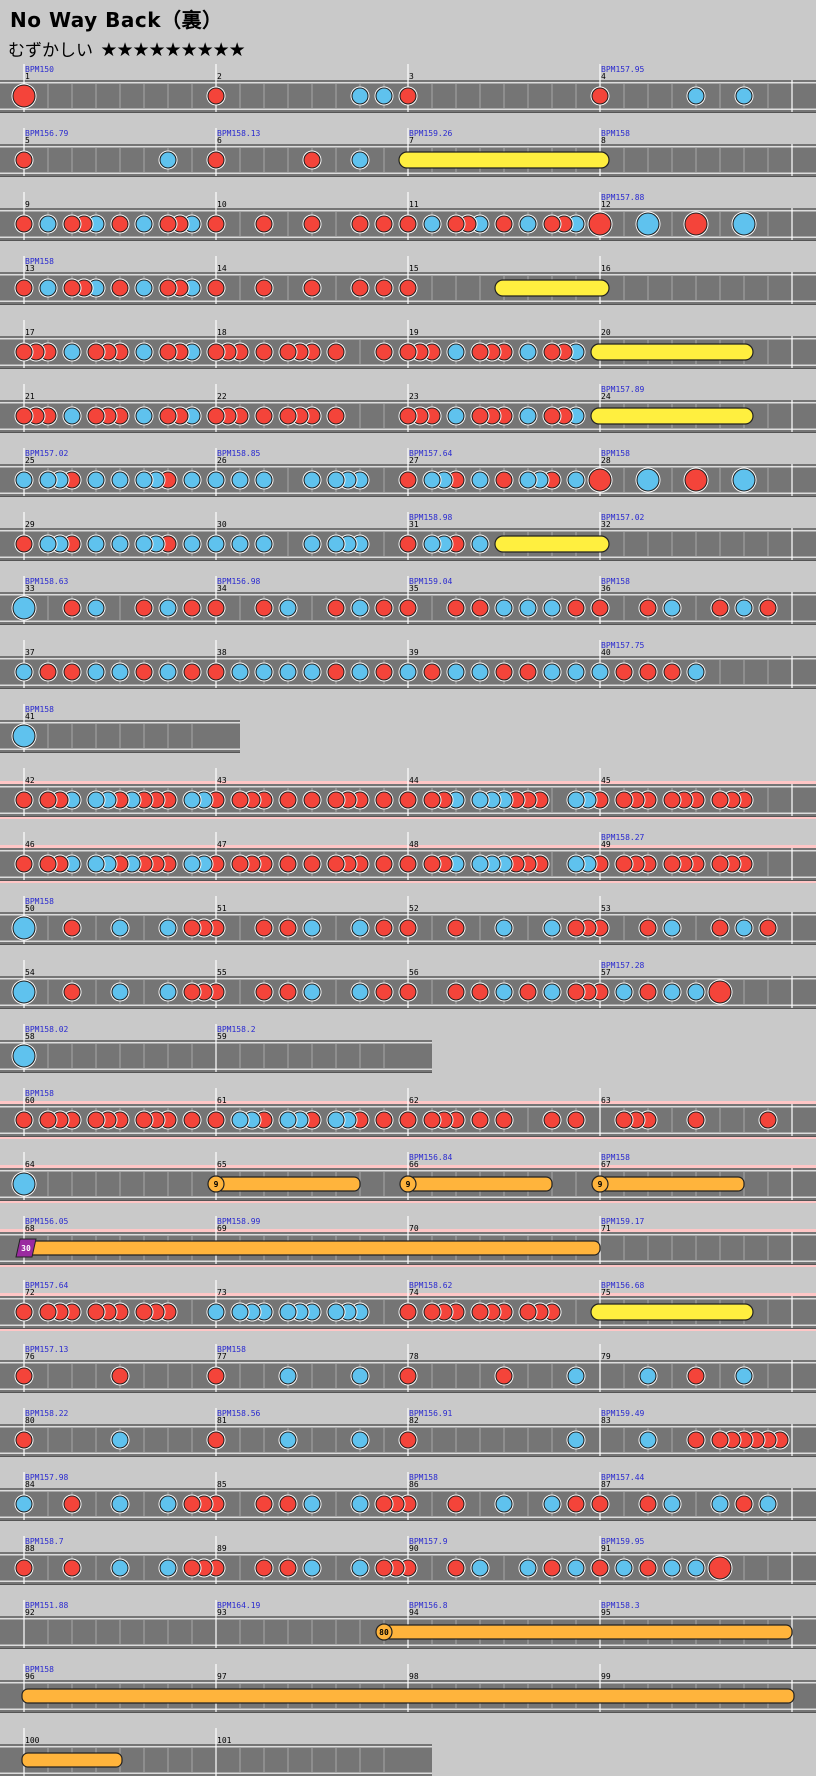  What do you see at coordinates (30, 1548) in the screenshot?
I see `measure-number: 88` at bounding box center [30, 1548].